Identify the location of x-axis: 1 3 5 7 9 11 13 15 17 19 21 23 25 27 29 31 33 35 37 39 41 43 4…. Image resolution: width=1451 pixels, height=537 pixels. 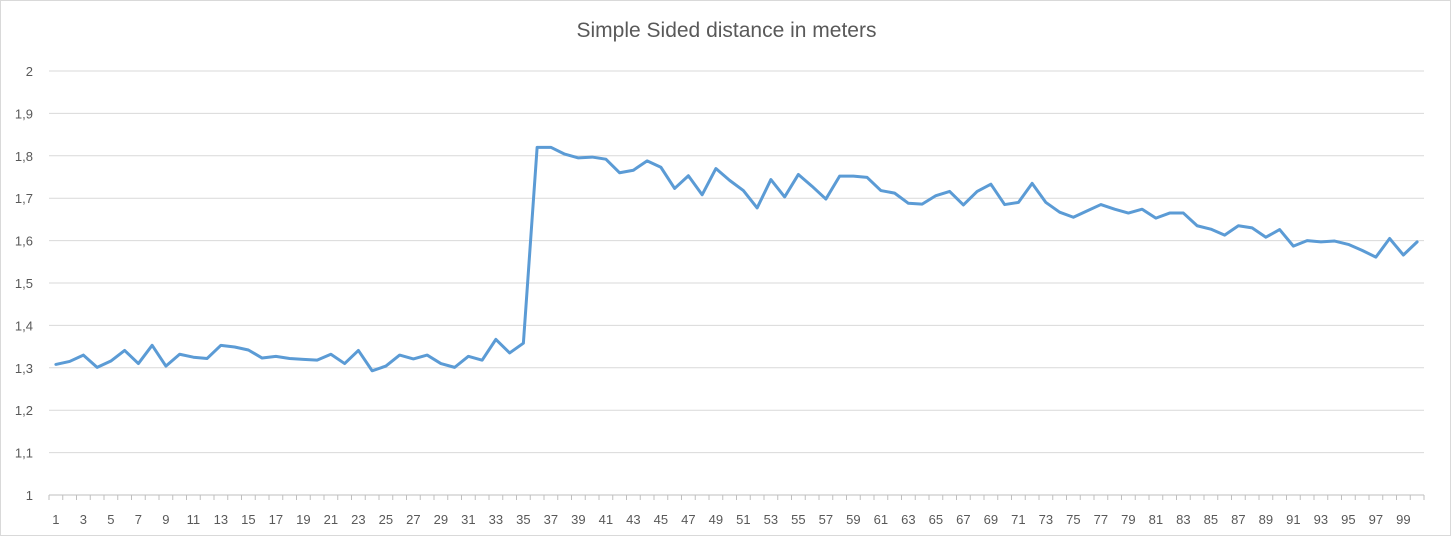
(736, 510).